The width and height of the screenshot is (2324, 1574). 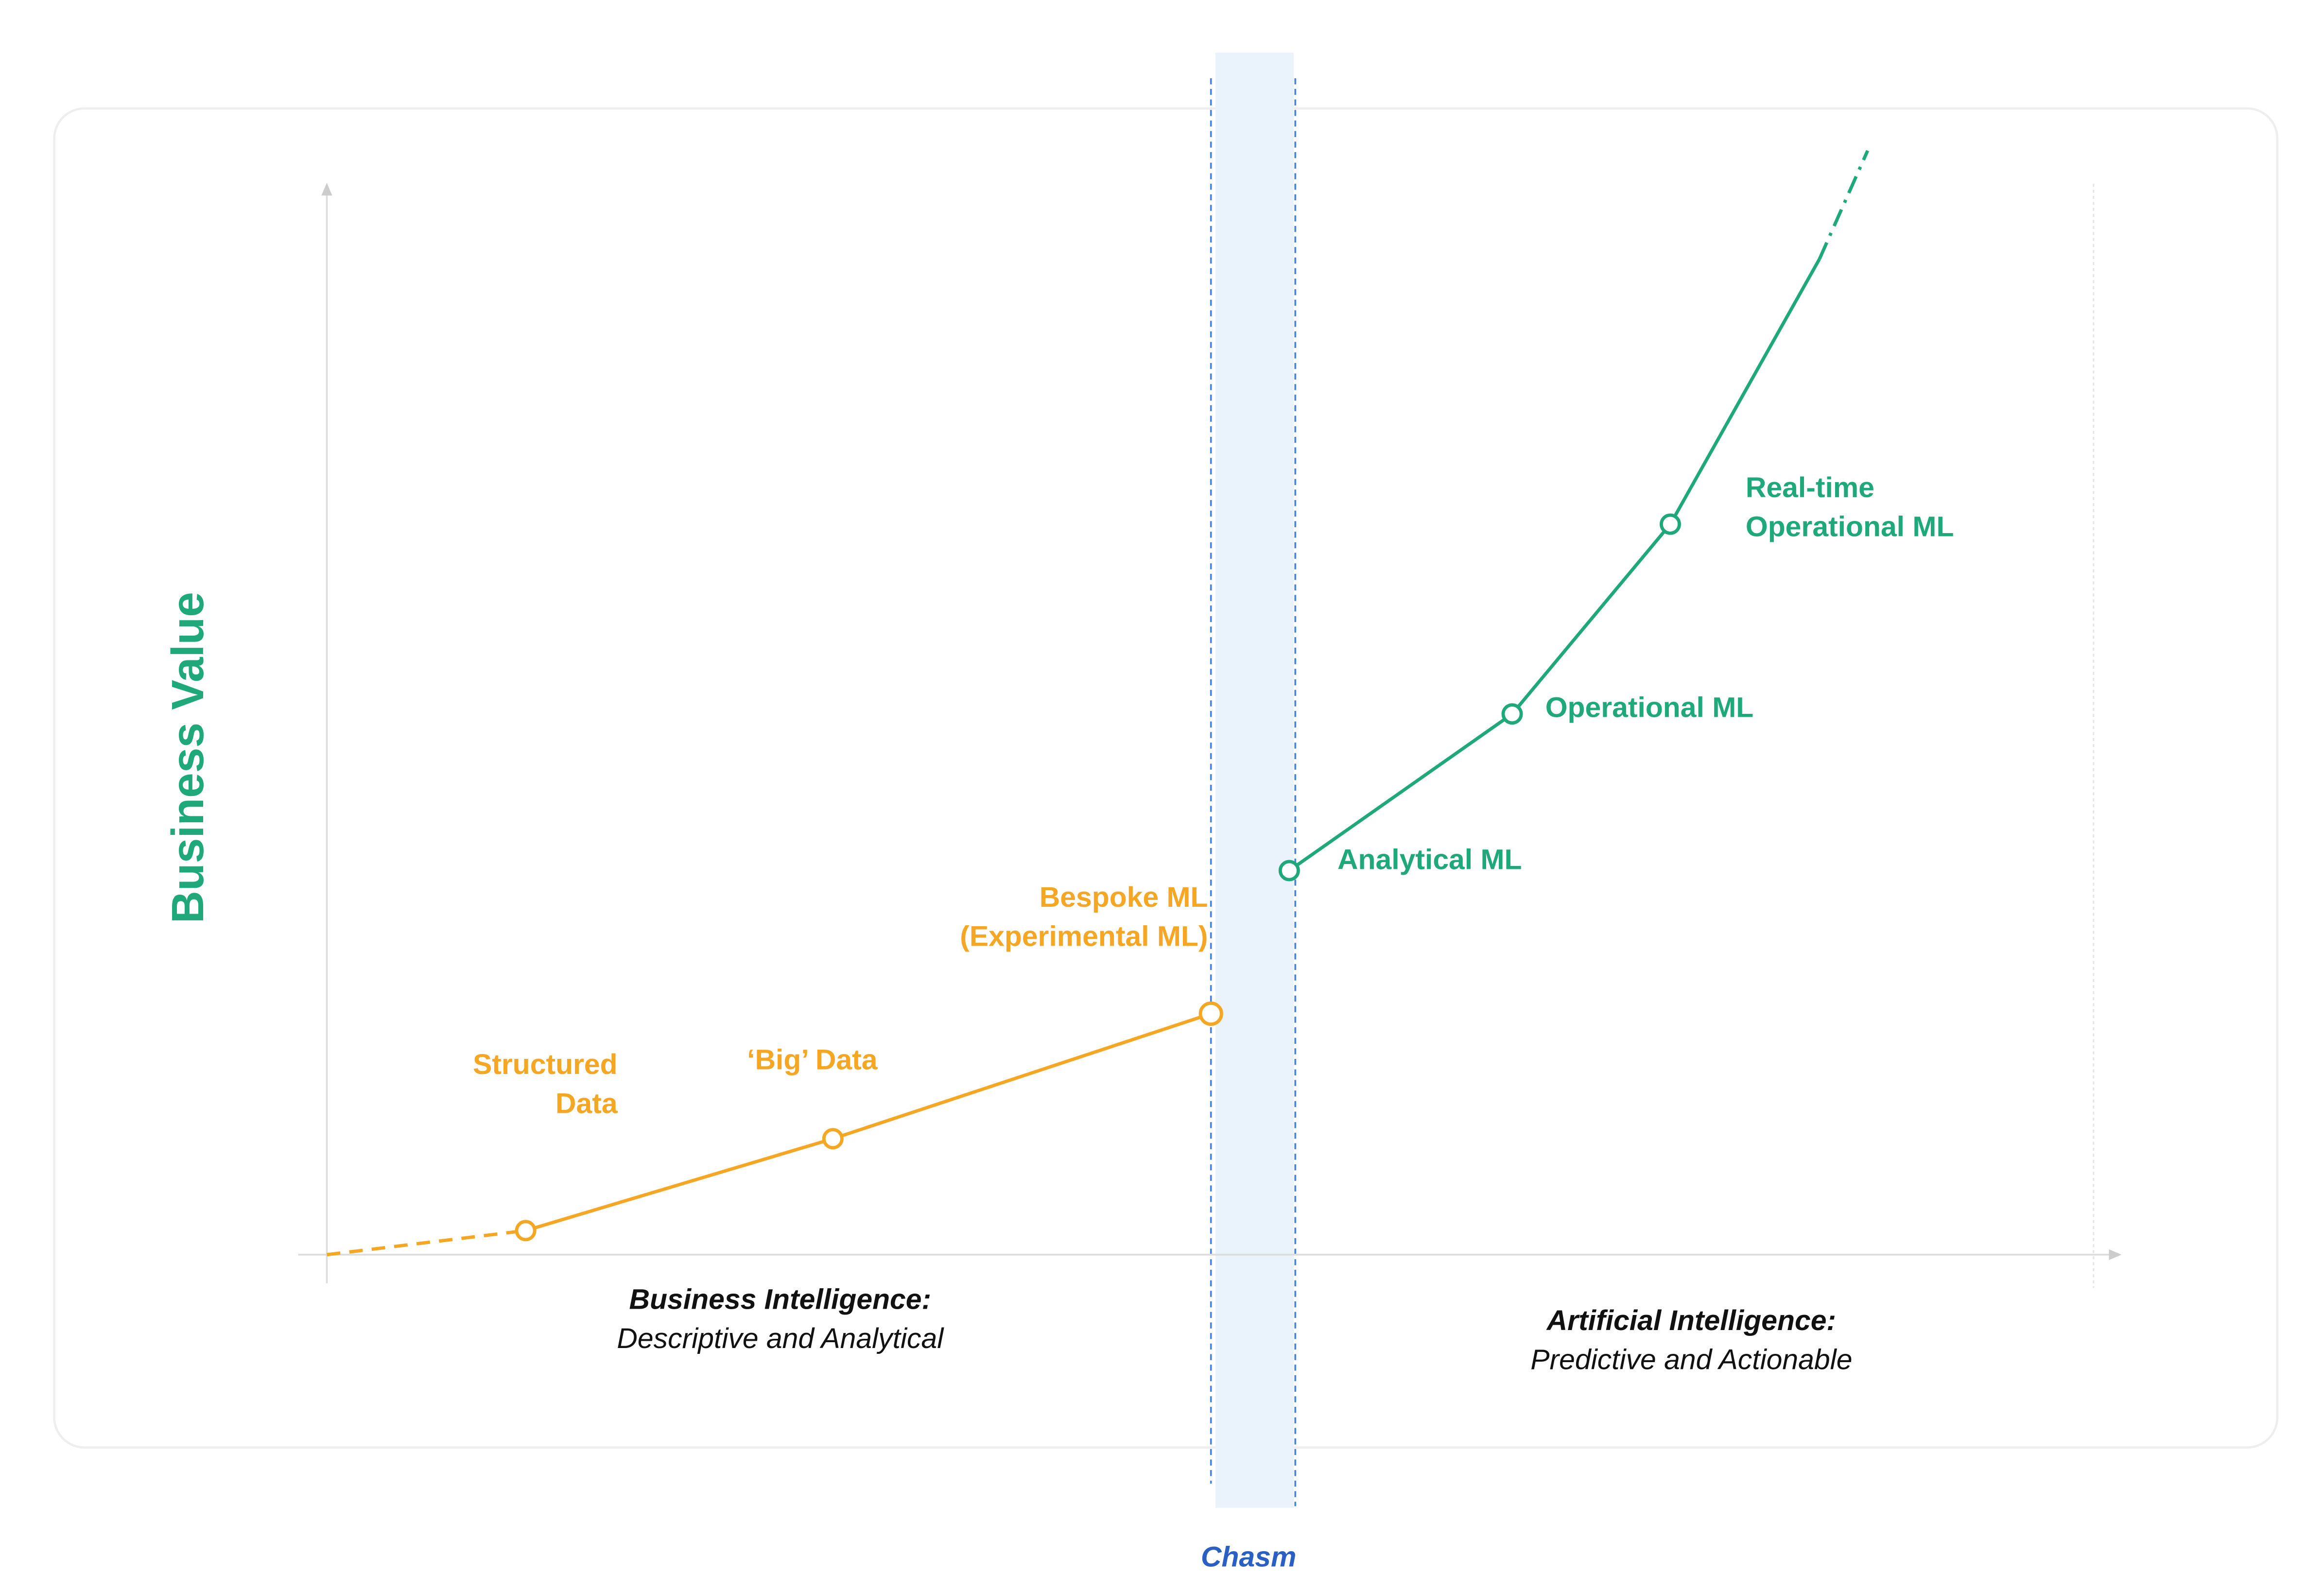 What do you see at coordinates (1084, 936) in the screenshot?
I see `stage-label: (Experimental ML)` at bounding box center [1084, 936].